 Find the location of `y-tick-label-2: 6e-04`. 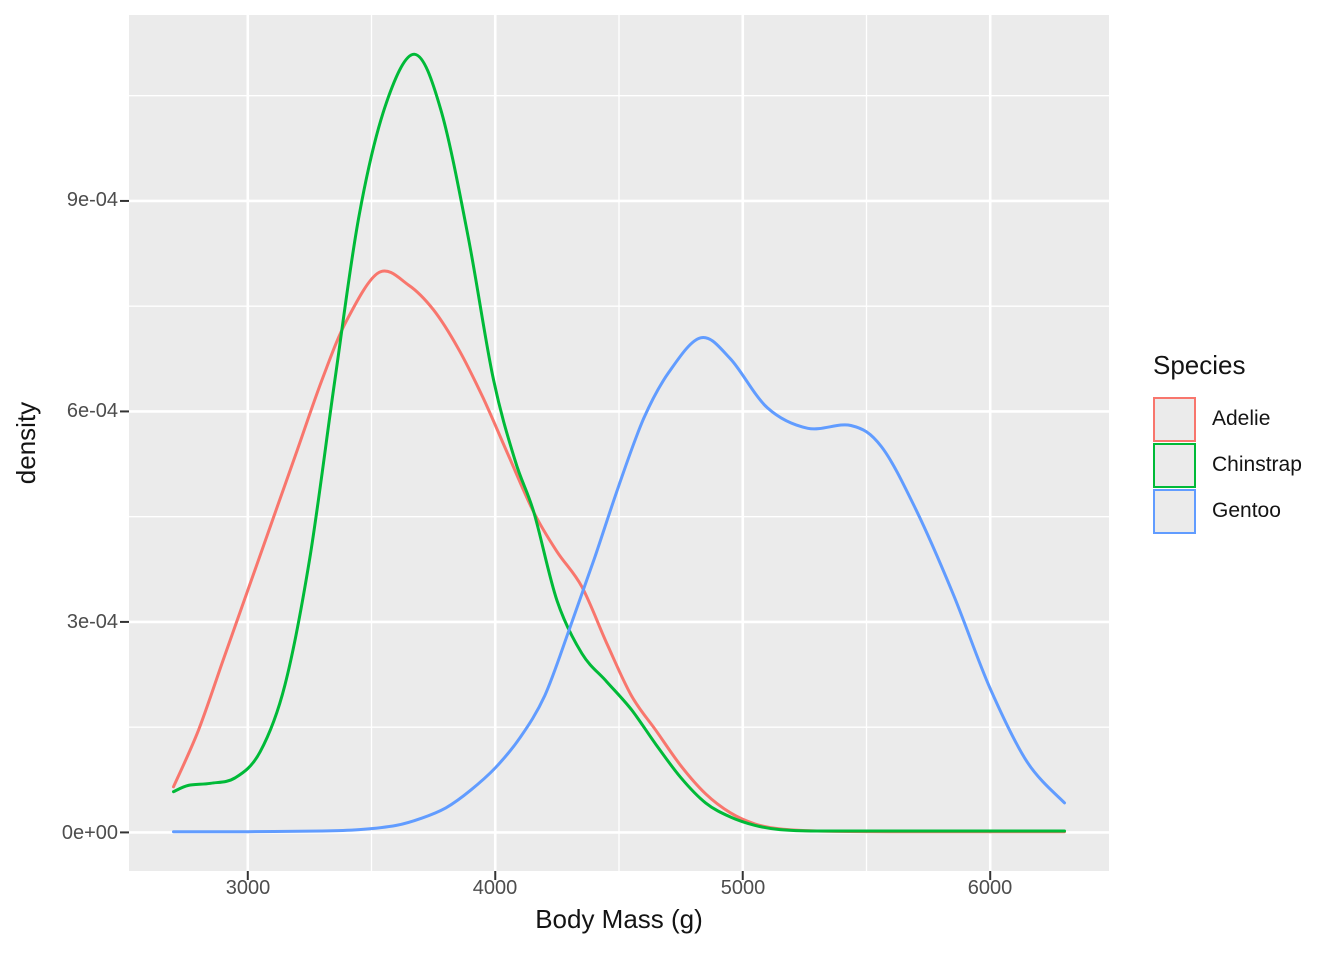

y-tick-label-2: 6e-04 is located at coordinates (92, 411).